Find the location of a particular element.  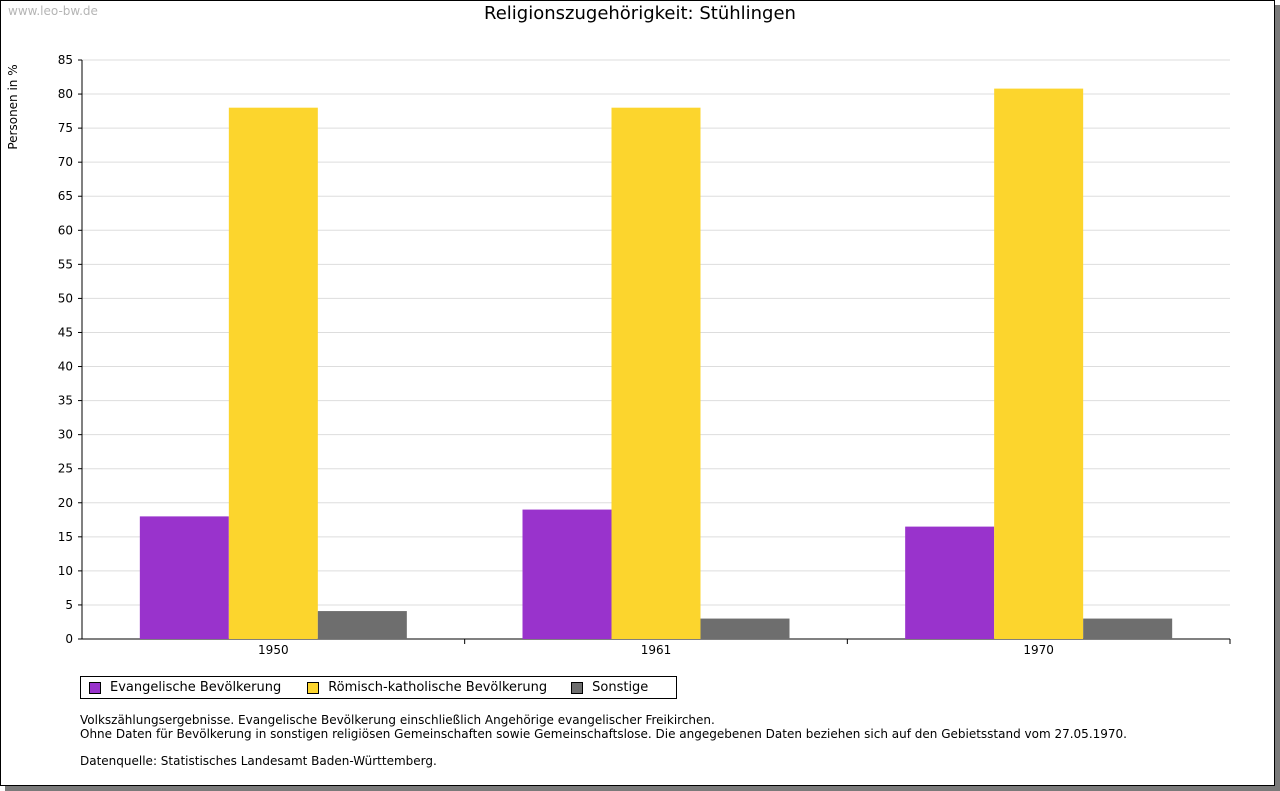

legend-label: Römisch-katholische Bevölkerung is located at coordinates (438, 687).